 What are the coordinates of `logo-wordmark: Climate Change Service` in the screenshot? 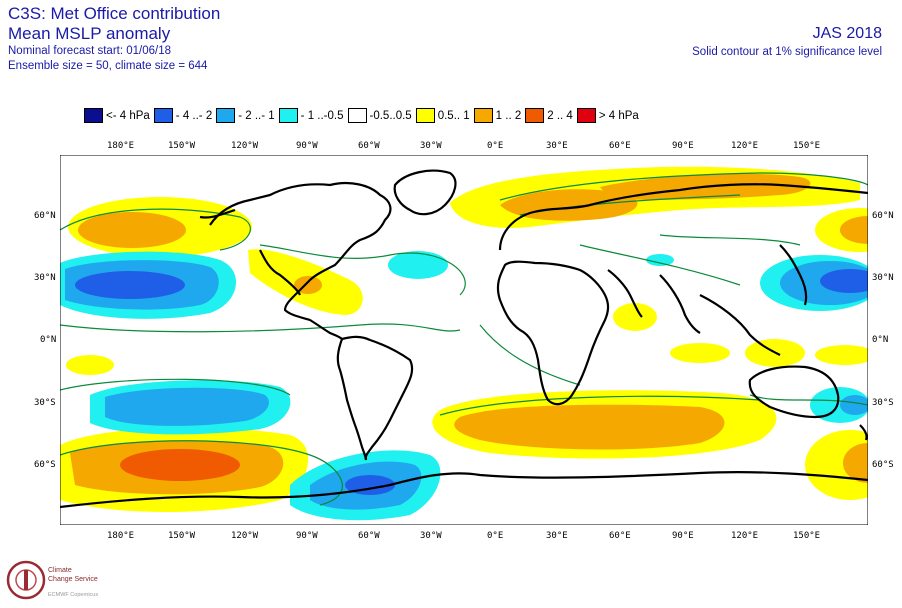 It's located at (73, 575).